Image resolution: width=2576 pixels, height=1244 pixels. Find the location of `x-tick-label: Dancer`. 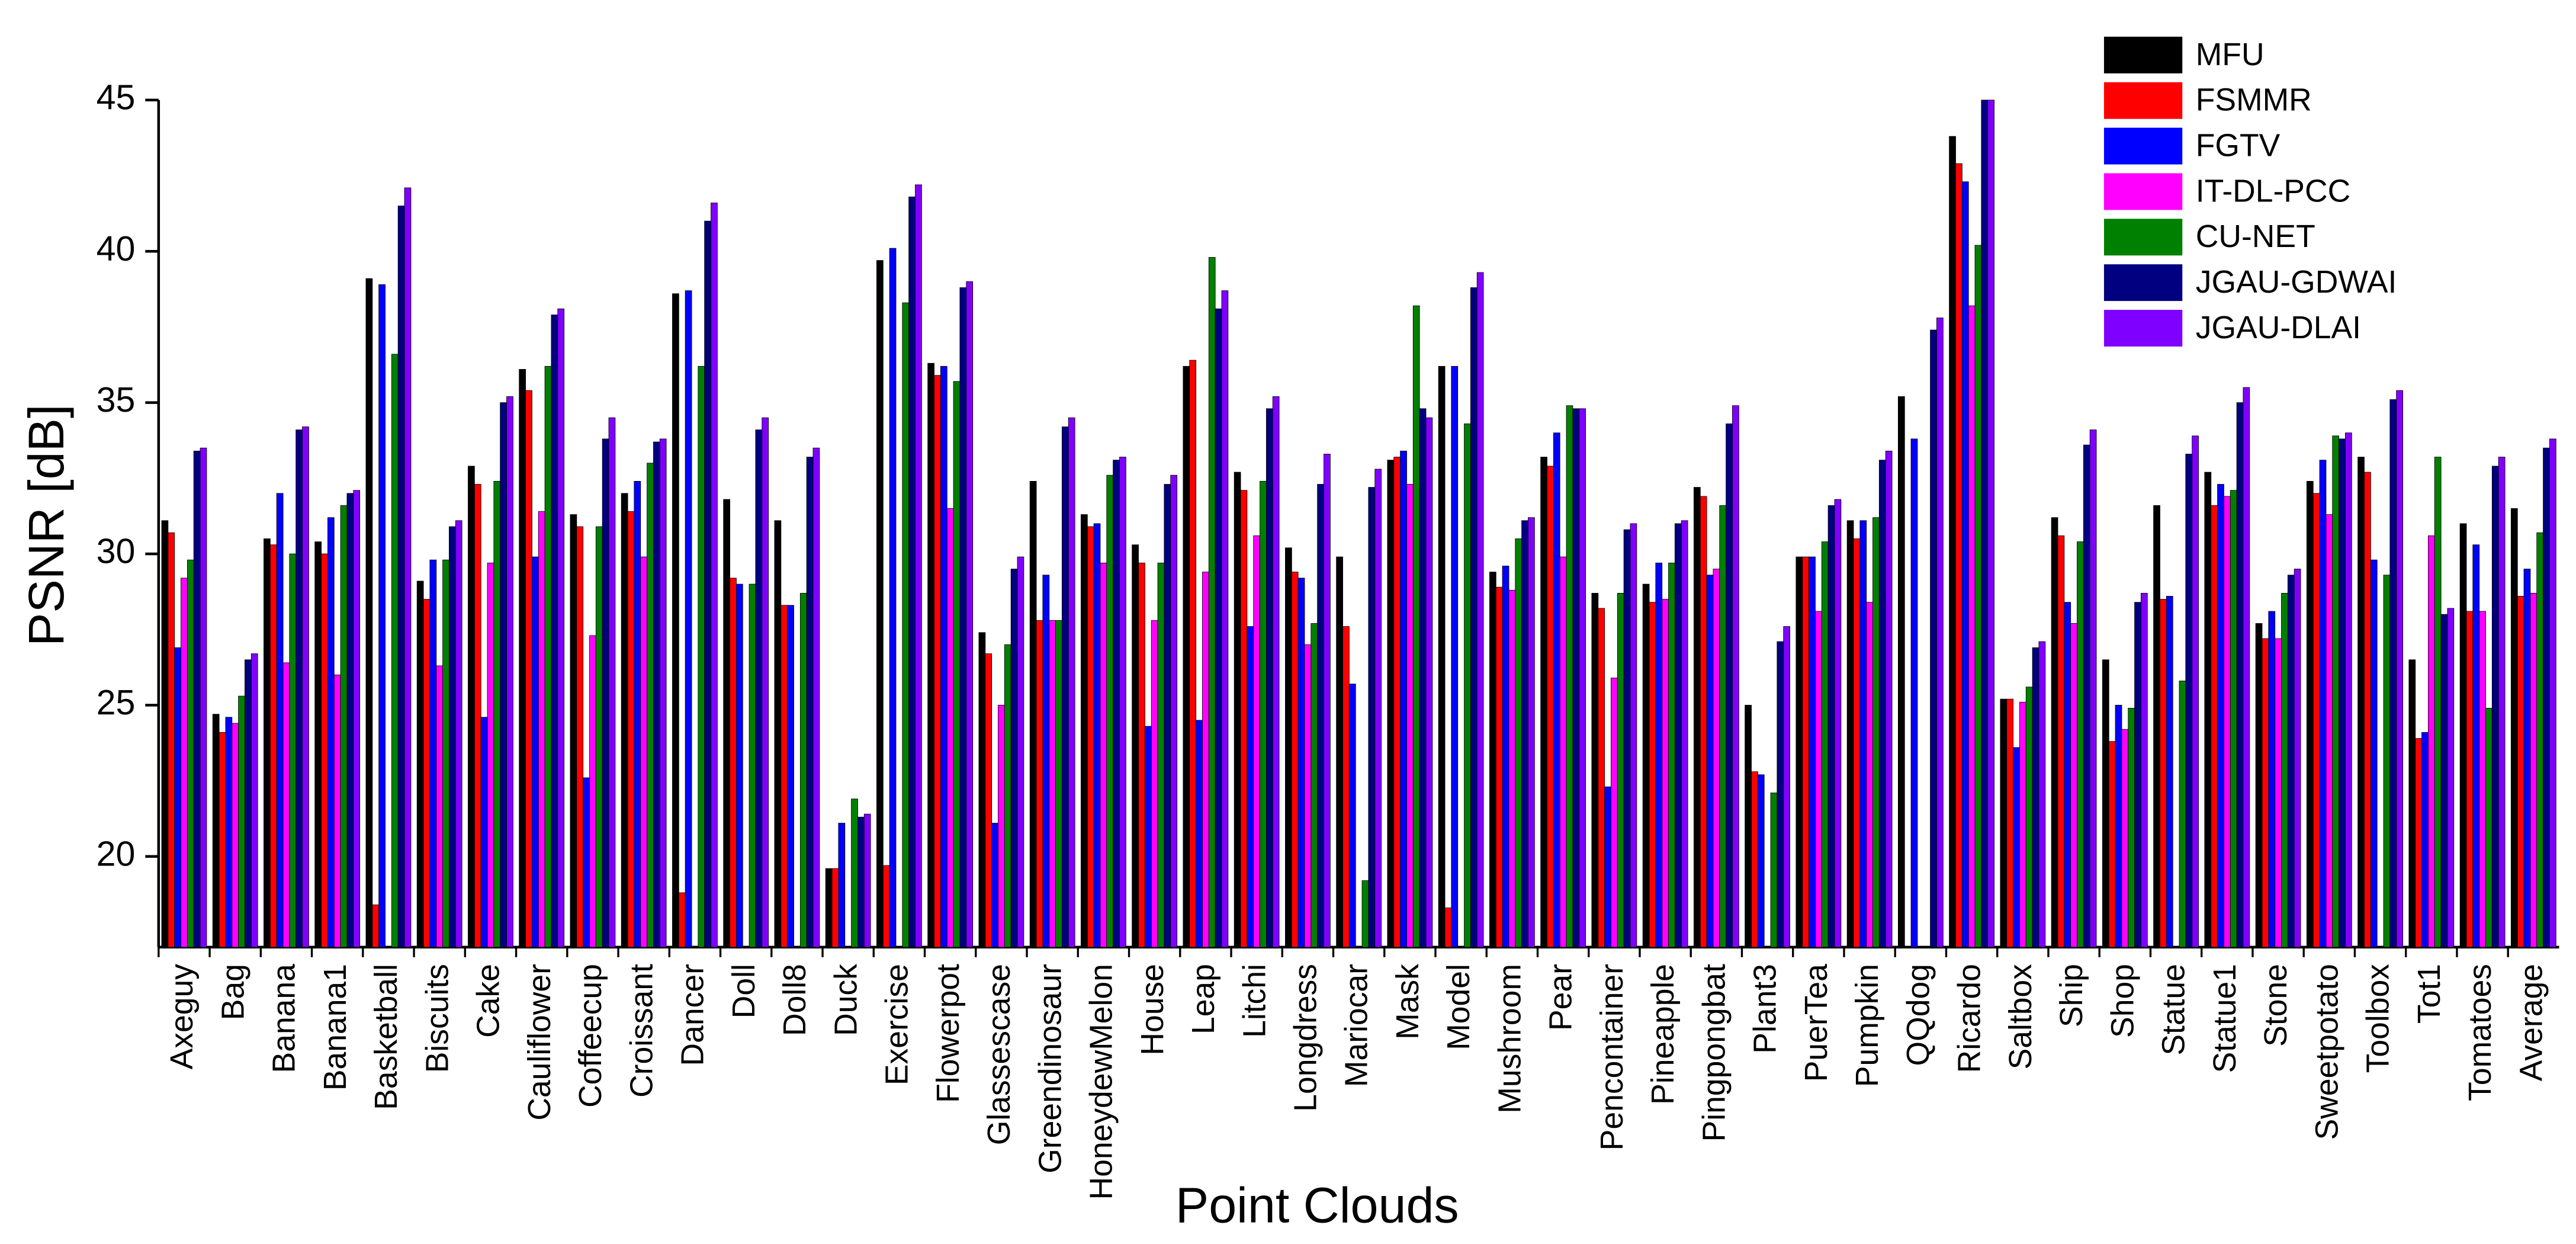

x-tick-label: Dancer is located at coordinates (693, 1015).